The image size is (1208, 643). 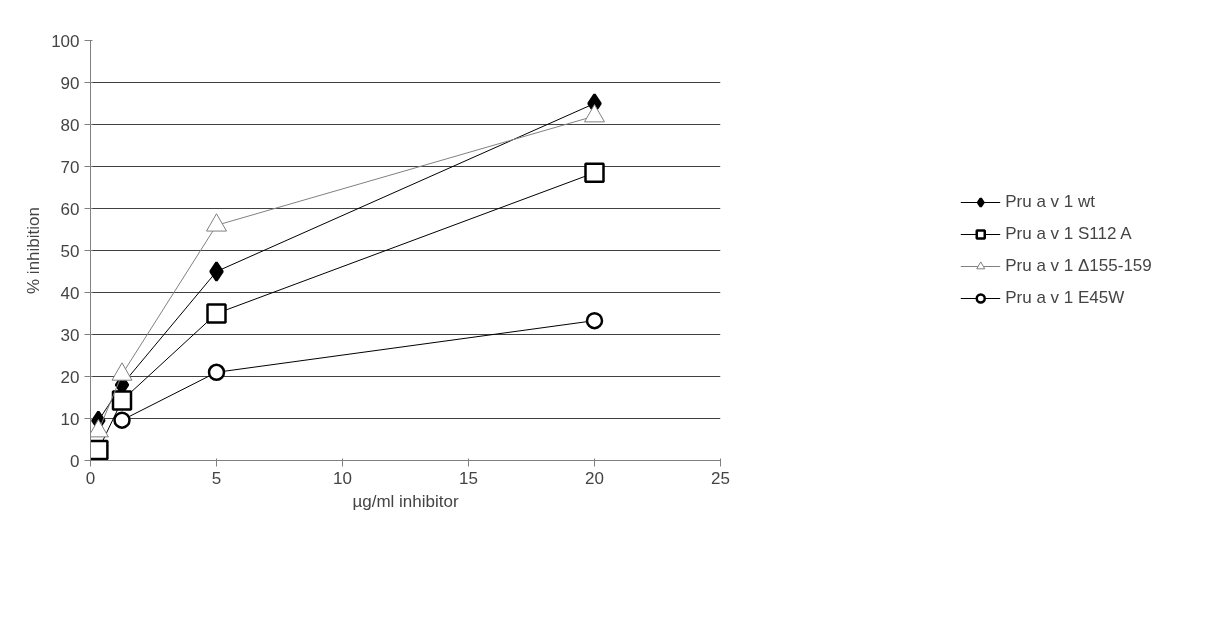 I want to click on y-tick-label: 70, so click(x=70, y=167).